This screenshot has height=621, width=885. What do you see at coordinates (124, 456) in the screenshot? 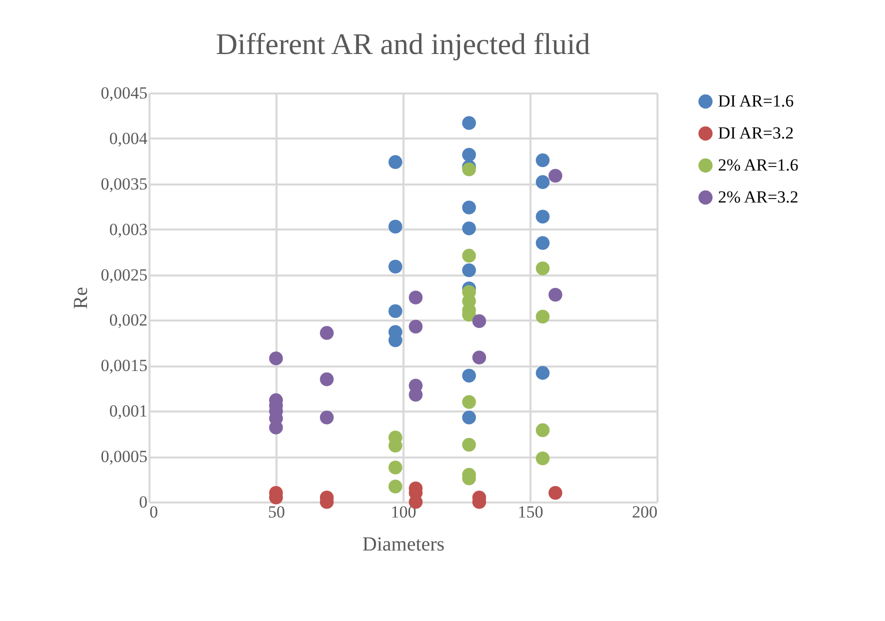
I see `y-tick-label: 0,0005` at bounding box center [124, 456].